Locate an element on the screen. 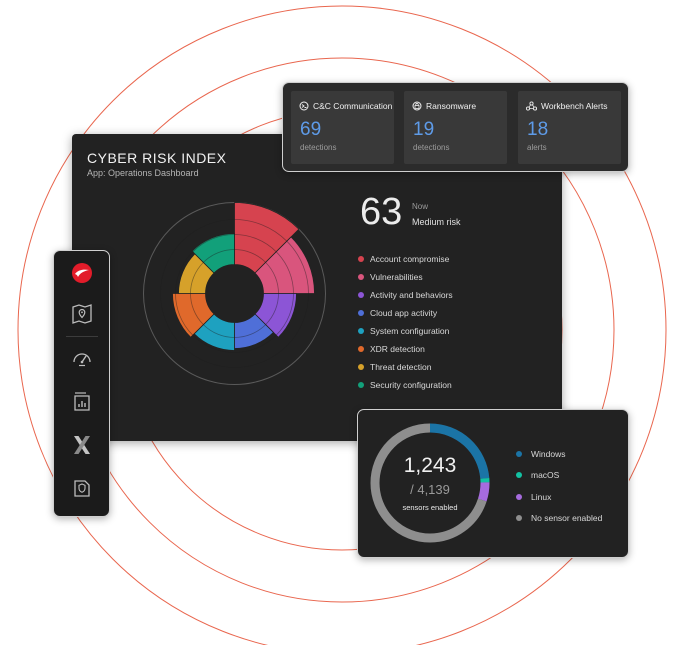  sensor-enabled-label: sensors enabled is located at coordinates (430, 507).